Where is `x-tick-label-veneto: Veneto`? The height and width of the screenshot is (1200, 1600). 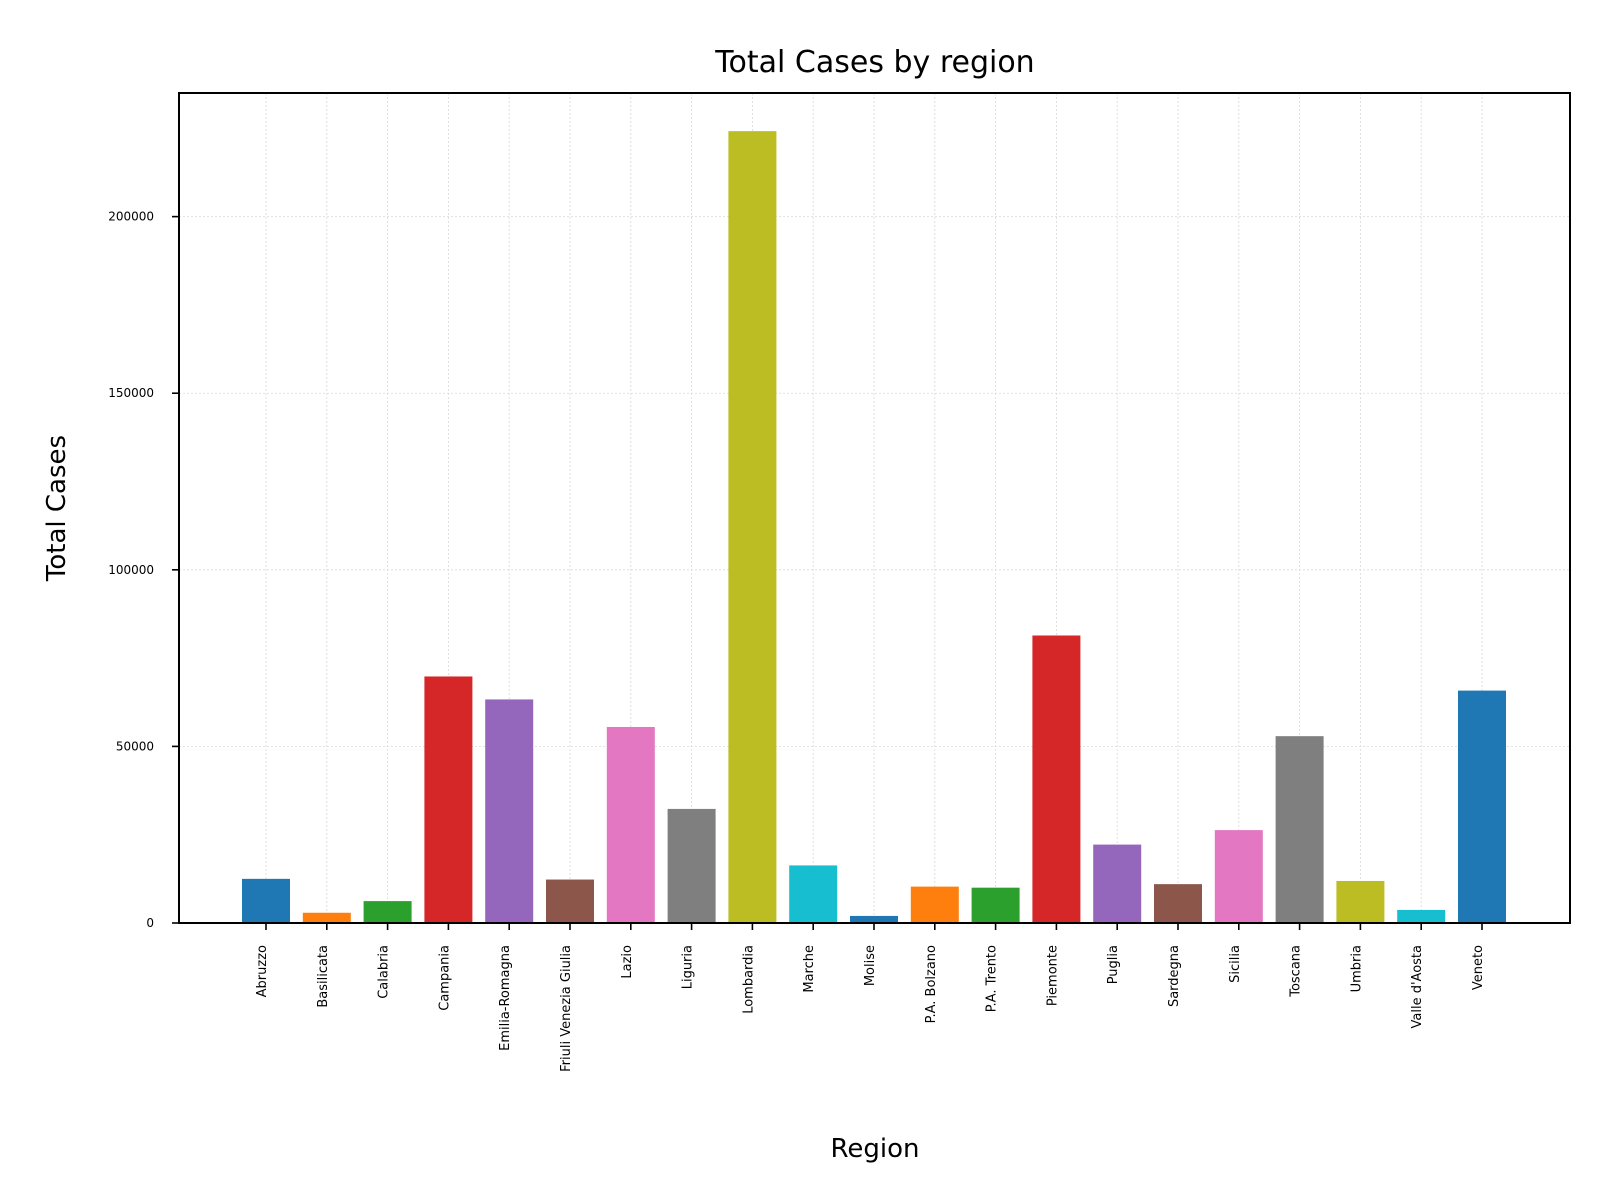 x-tick-label-veneto: Veneto is located at coordinates (1478, 967).